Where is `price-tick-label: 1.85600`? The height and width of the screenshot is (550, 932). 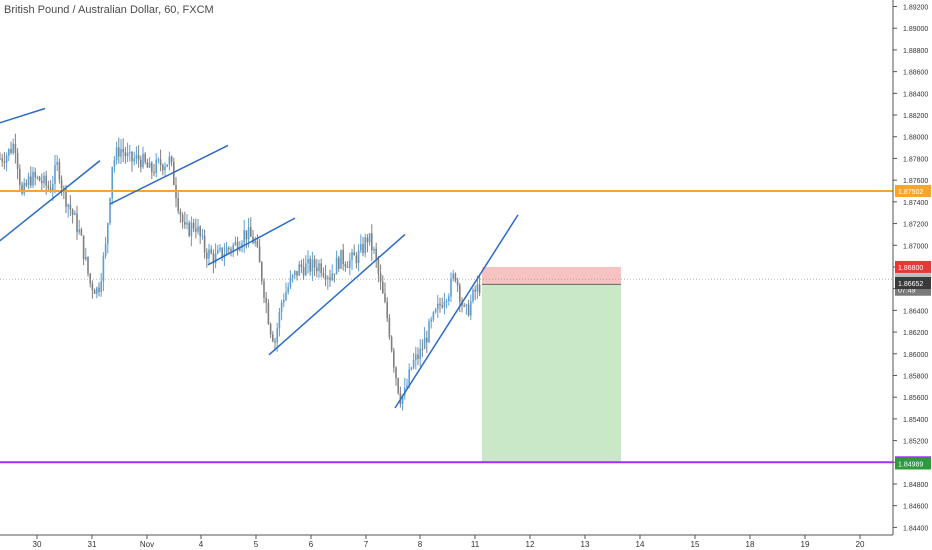
price-tick-label: 1.85600 is located at coordinates (915, 398).